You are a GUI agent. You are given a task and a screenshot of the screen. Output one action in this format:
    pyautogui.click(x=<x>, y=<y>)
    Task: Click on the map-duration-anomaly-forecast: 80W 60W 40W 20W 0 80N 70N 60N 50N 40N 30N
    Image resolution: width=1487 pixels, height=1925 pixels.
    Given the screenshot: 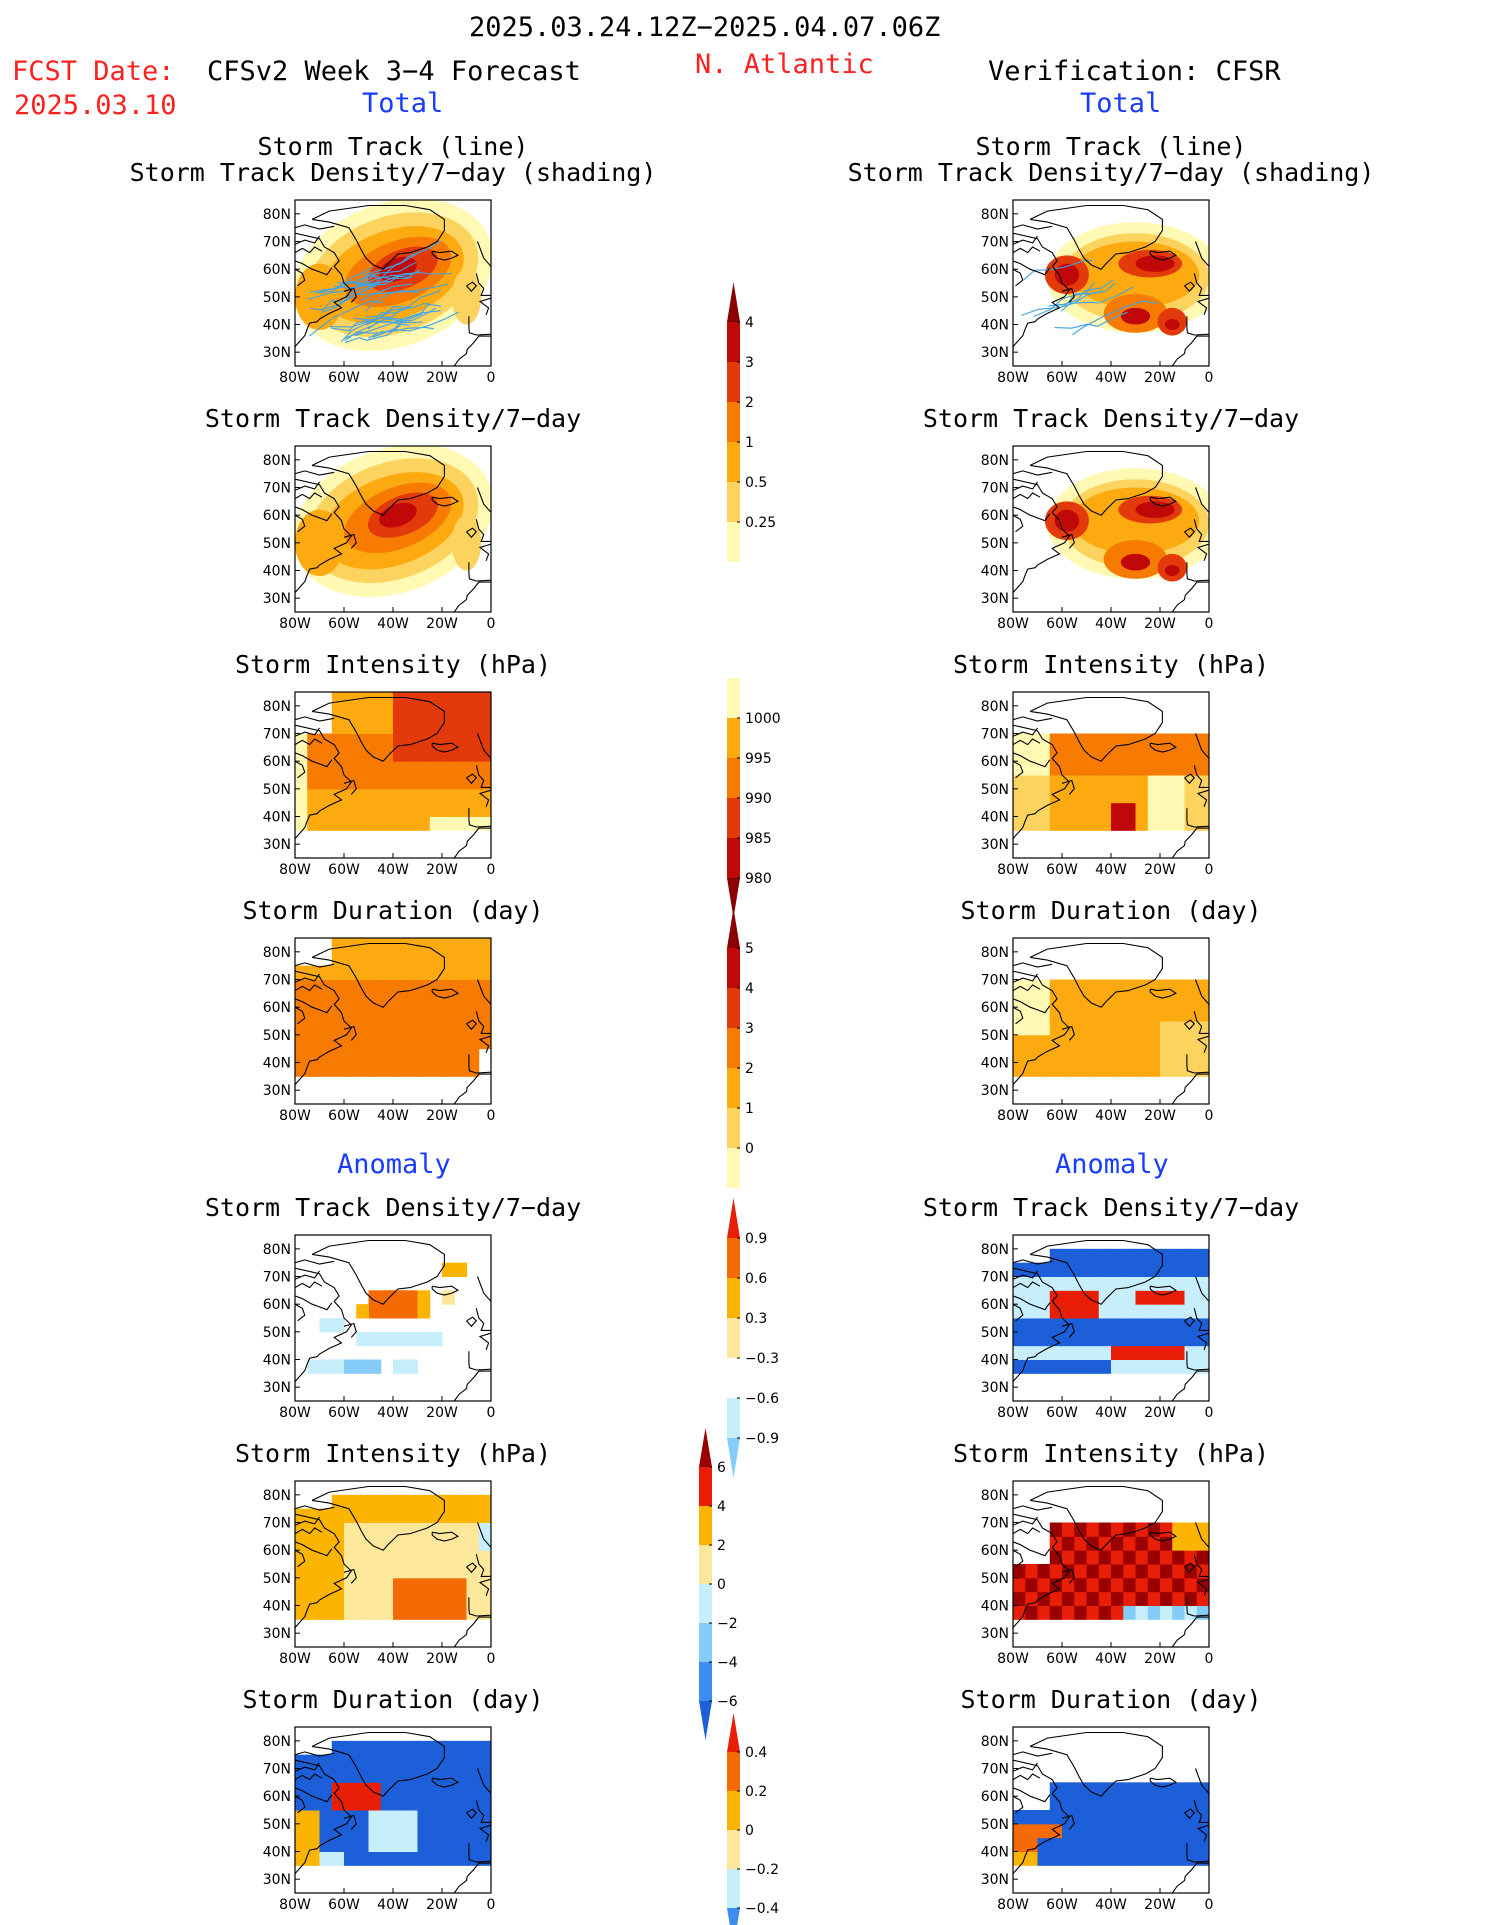 What is the action you would take?
    pyautogui.click(x=379, y=1819)
    